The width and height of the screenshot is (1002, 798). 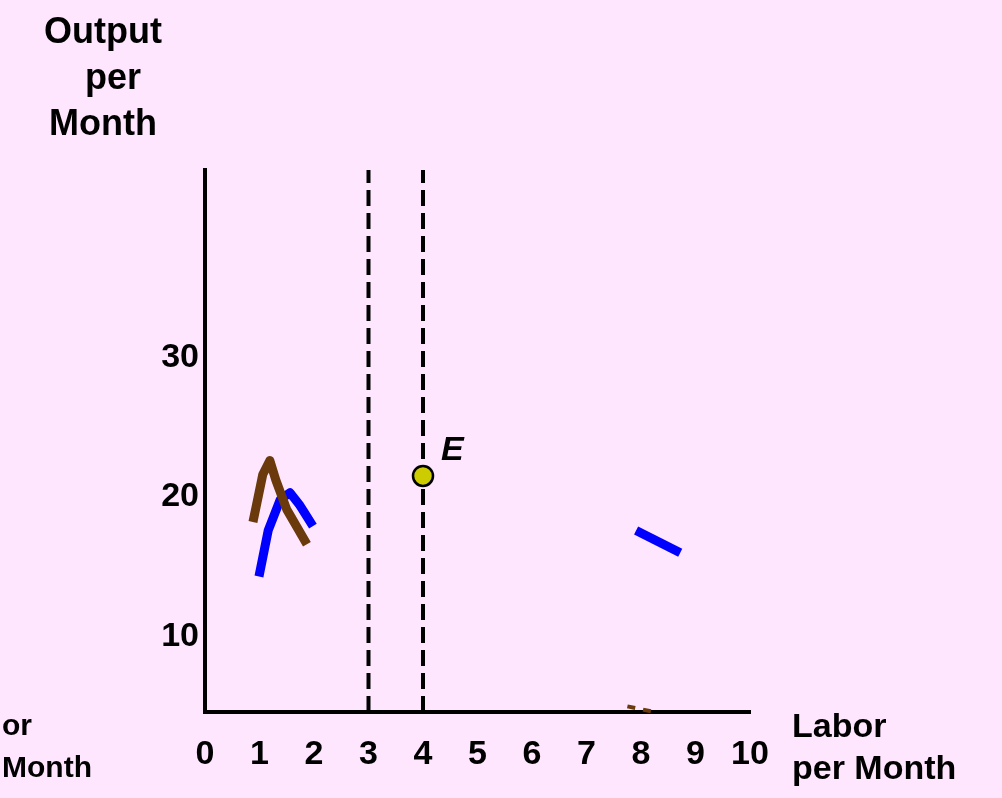 I want to click on x-tick-label: 6, so click(x=532, y=751).